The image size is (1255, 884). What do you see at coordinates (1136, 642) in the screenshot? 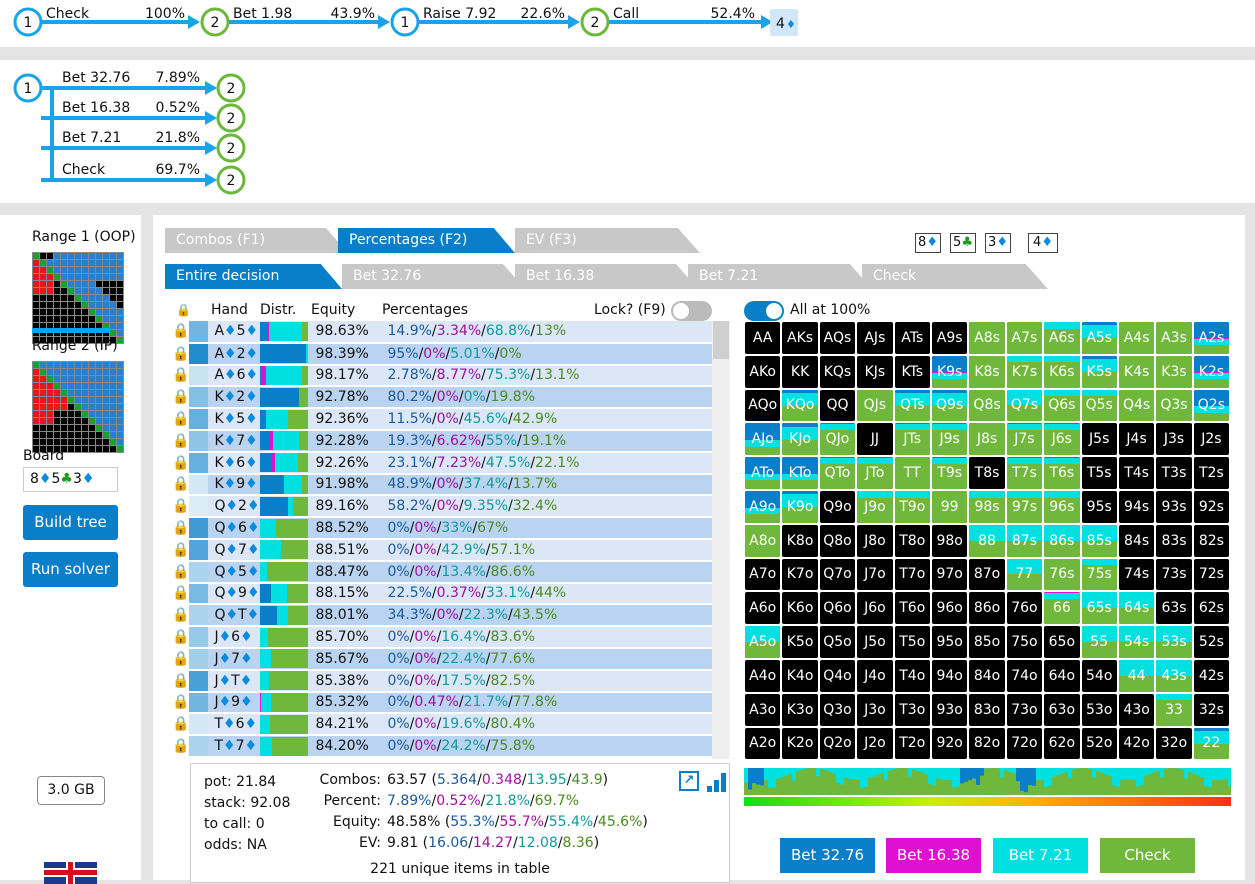
I see `matrix-cell-54s: 54s` at bounding box center [1136, 642].